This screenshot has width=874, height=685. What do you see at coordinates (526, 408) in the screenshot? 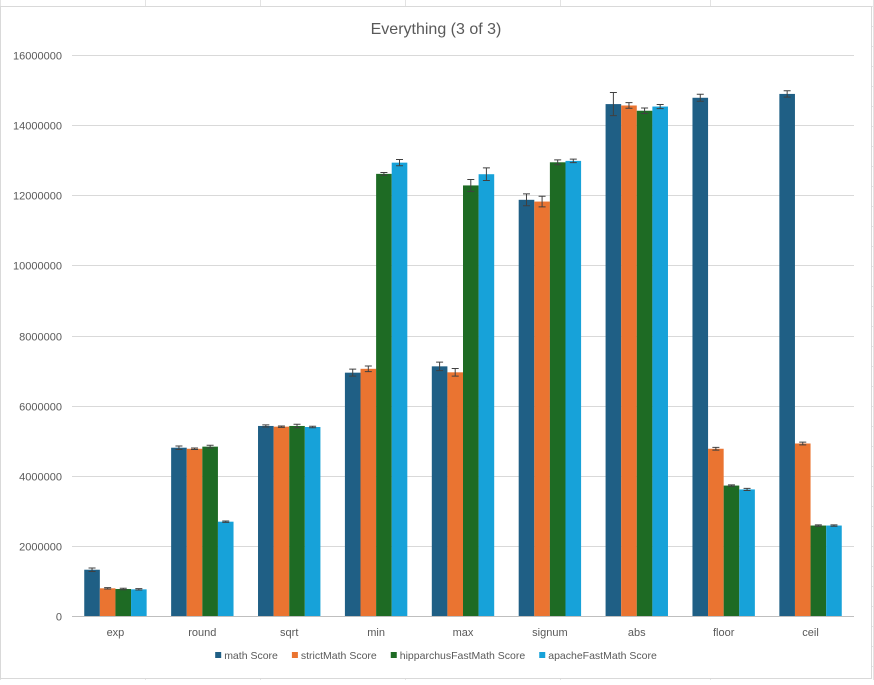
I see `bar-signum-math-score` at bounding box center [526, 408].